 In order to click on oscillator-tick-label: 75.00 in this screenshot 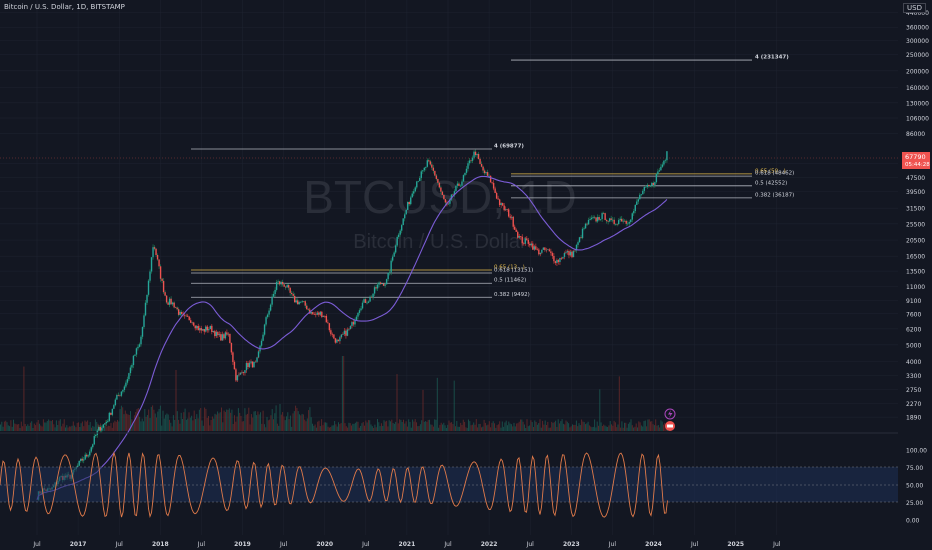, I will do `click(914, 468)`.